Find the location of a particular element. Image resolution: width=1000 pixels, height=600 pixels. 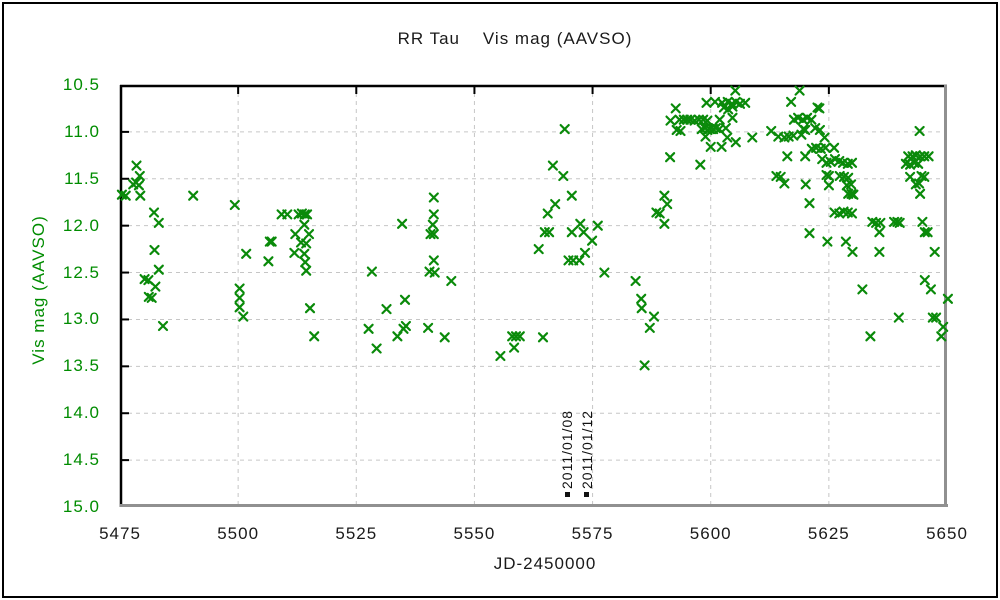

date-annotation-label: 2011/01/12 is located at coordinates (586, 449).